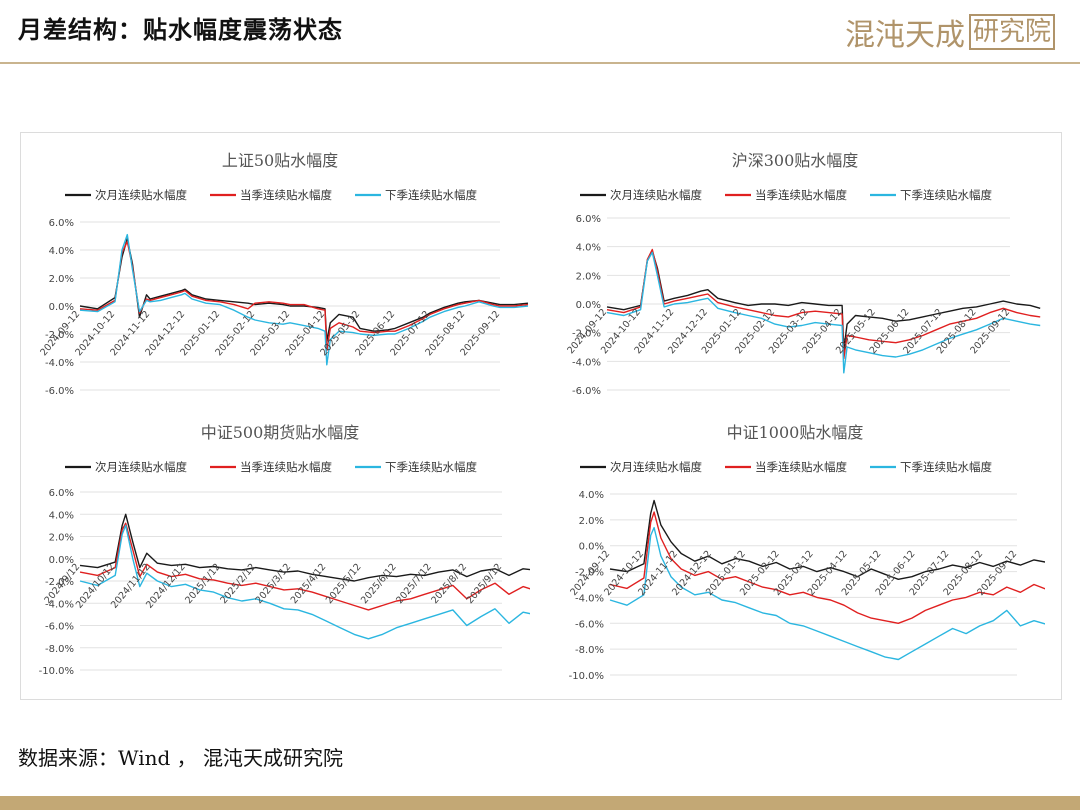 The width and height of the screenshot is (1080, 810). Describe the element at coordinates (795, 432) in the screenshot. I see `chart-title: 中证1000贴水幅度` at that location.